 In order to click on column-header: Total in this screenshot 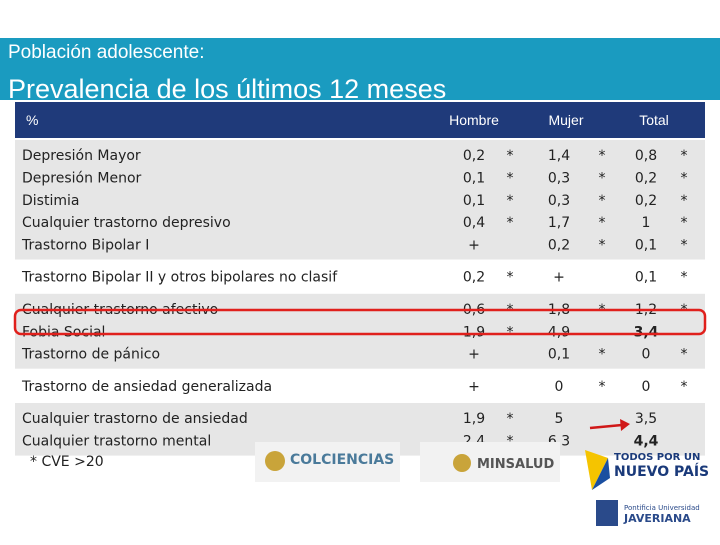, I will do `click(654, 120)`.